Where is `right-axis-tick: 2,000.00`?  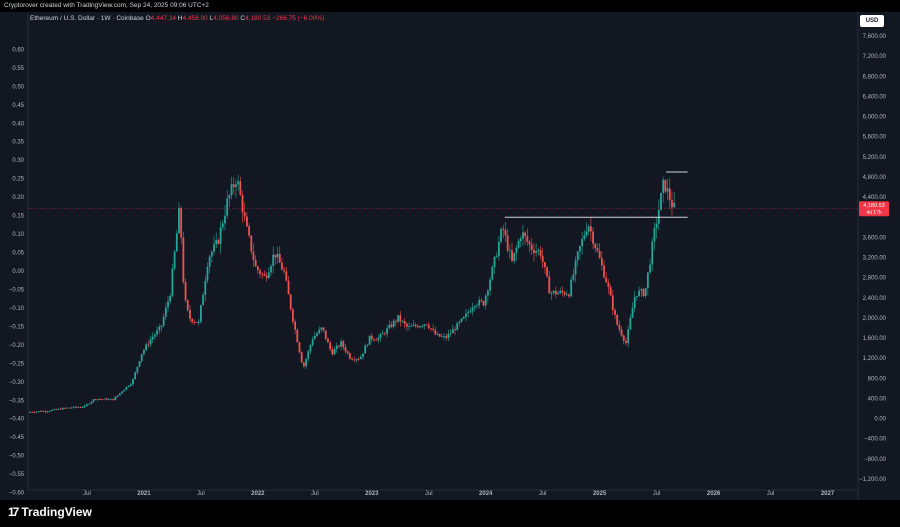
right-axis-tick: 2,000.00 is located at coordinates (875, 319).